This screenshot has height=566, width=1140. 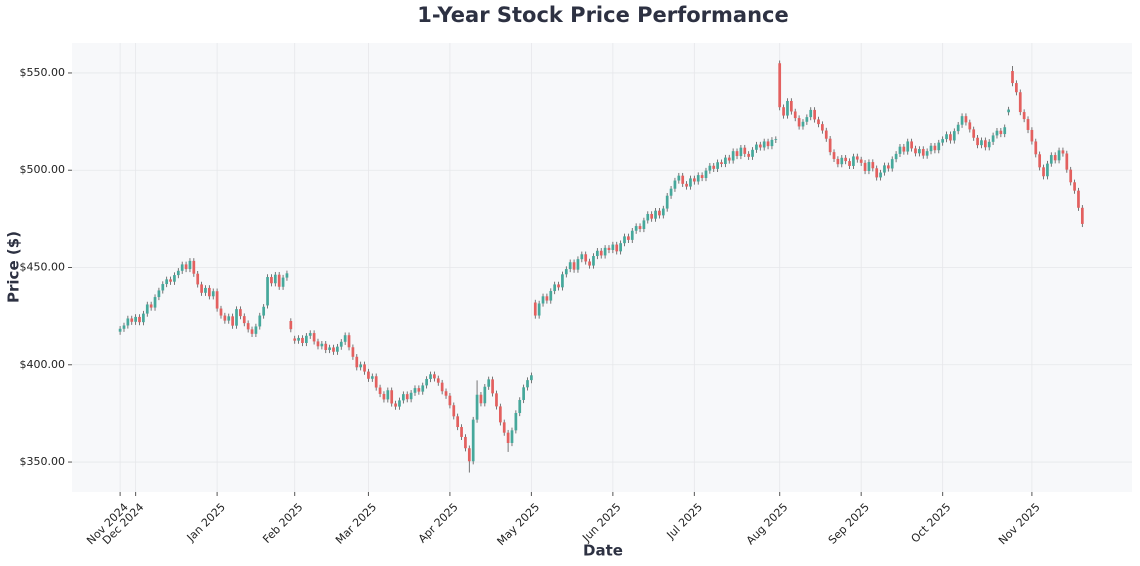 What do you see at coordinates (849, 524) in the screenshot?
I see `x-tick-label: Sep 2025` at bounding box center [849, 524].